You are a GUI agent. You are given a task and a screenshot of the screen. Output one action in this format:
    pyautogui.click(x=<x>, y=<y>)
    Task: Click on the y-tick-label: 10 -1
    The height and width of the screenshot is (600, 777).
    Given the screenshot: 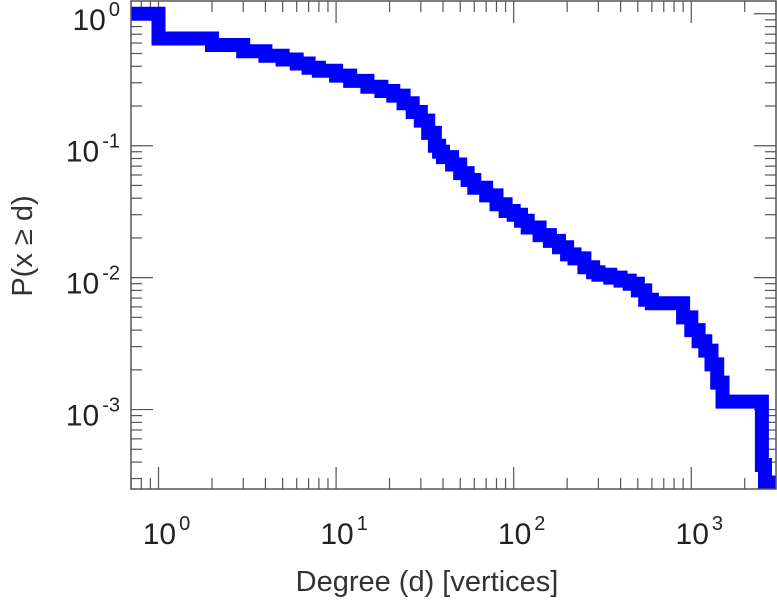 What is the action you would take?
    pyautogui.click(x=93, y=150)
    